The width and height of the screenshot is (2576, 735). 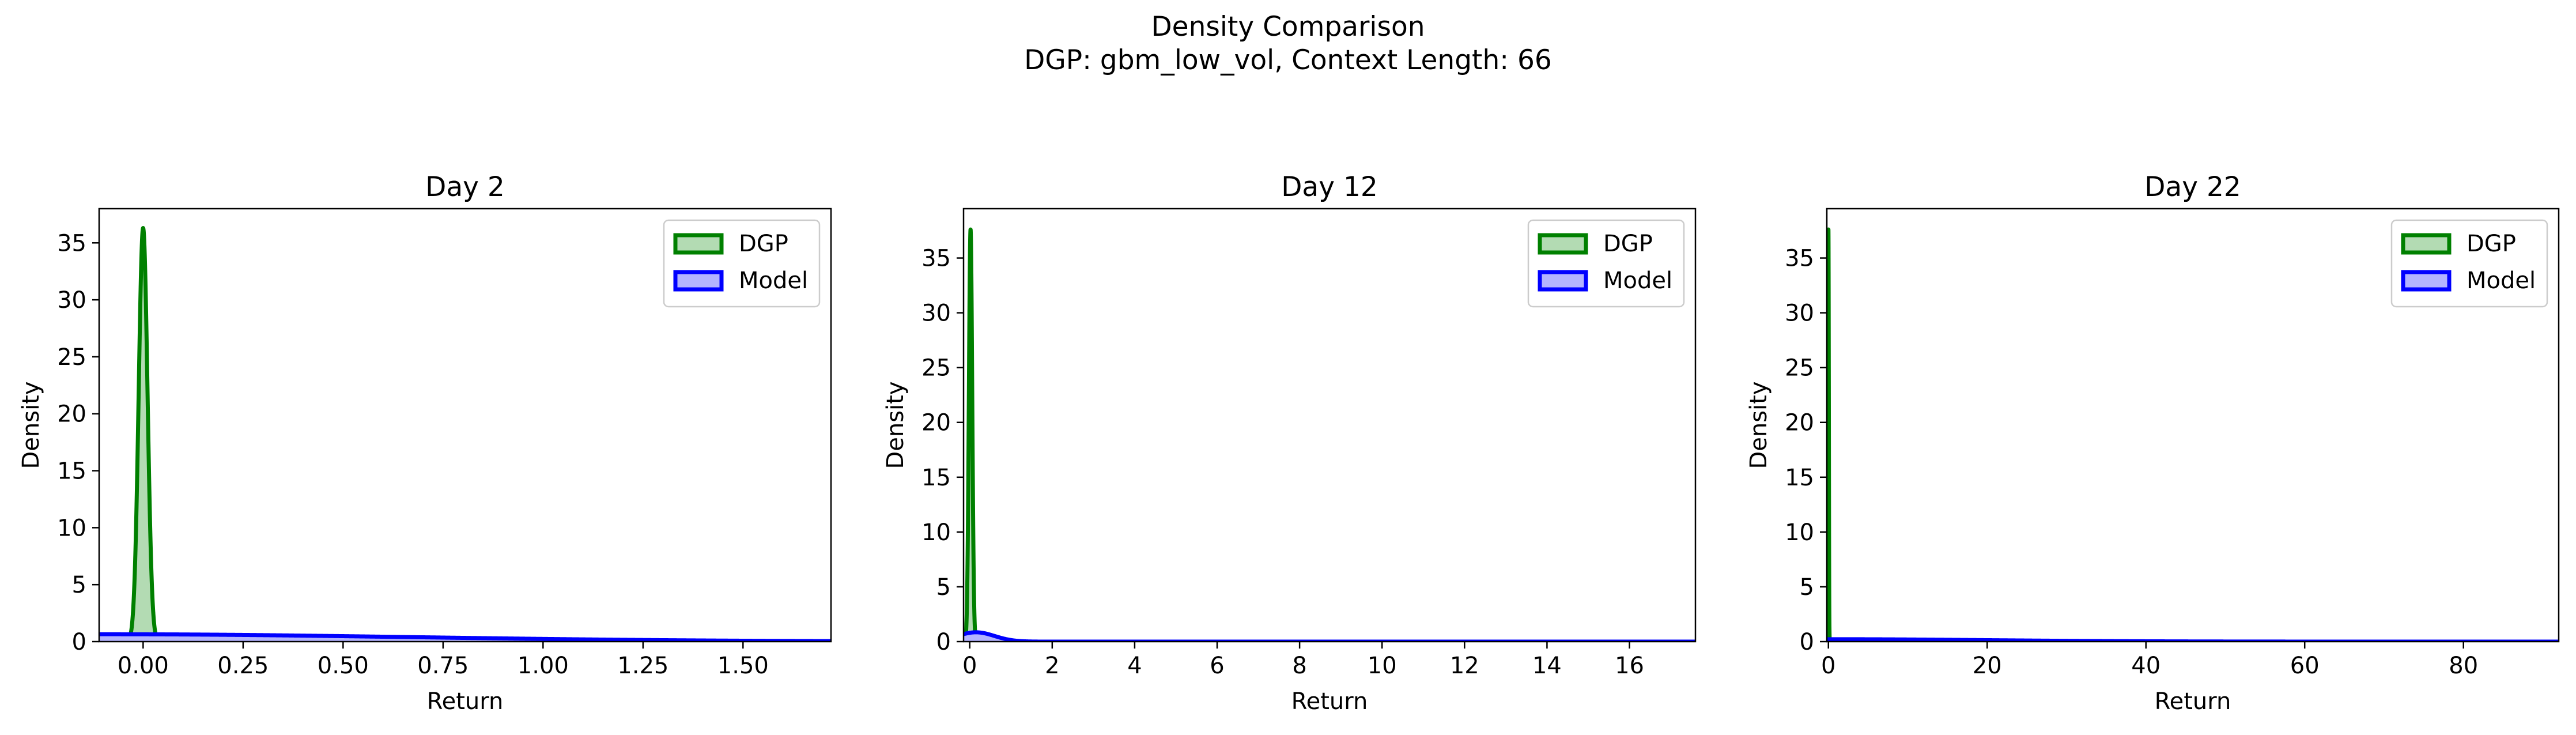 What do you see at coordinates (743, 666) in the screenshot?
I see `x-tick-label: 1.50` at bounding box center [743, 666].